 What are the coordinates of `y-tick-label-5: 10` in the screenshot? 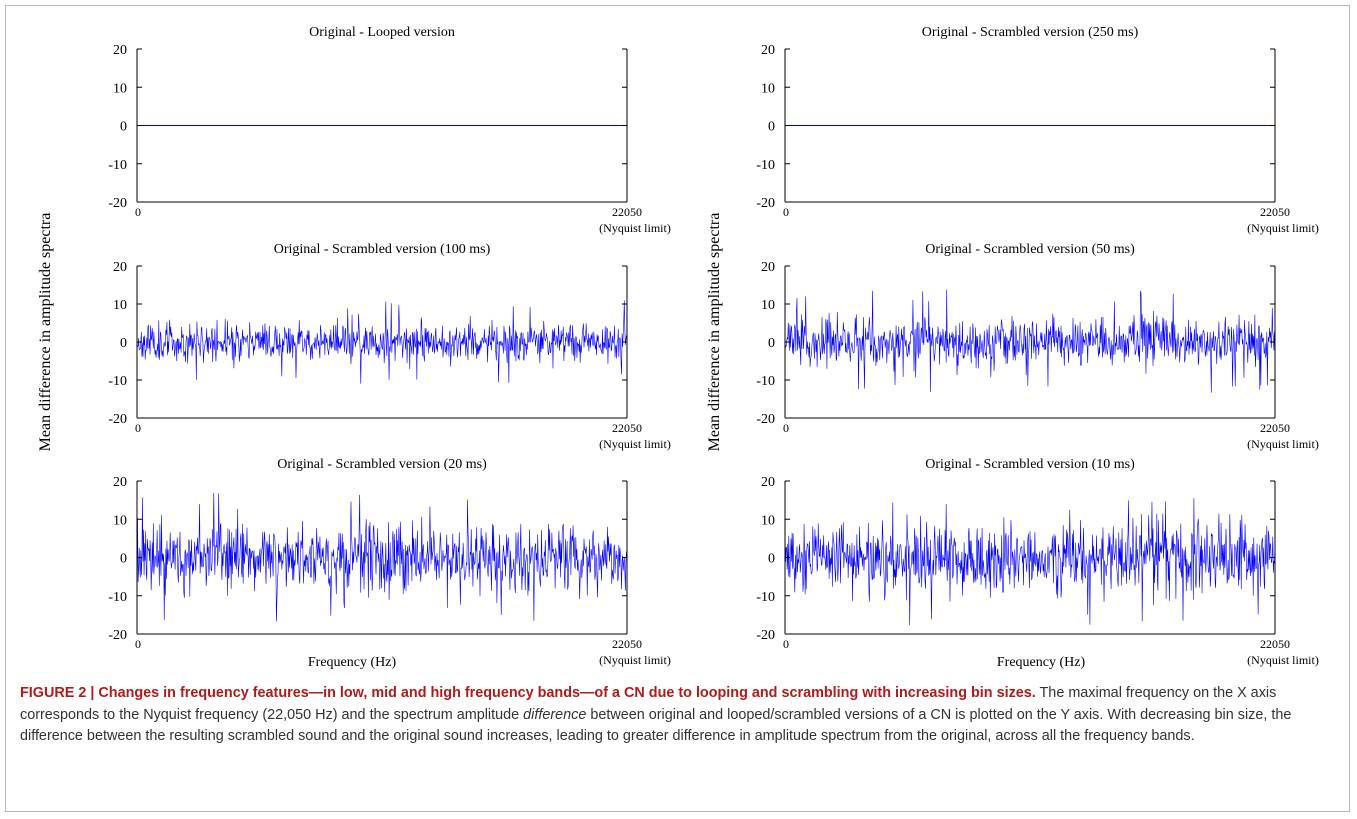 It's located at (120, 520).